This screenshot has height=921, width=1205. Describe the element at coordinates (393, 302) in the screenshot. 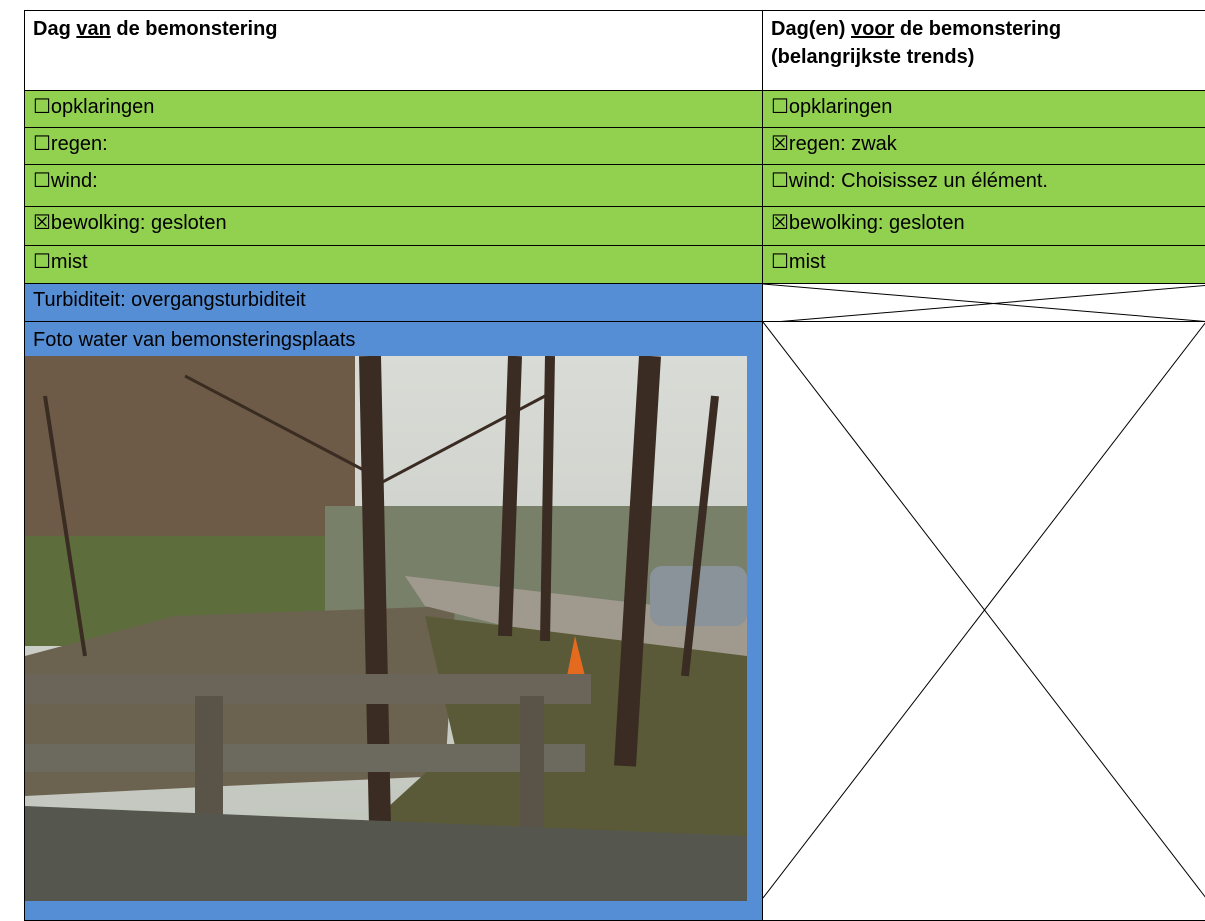

I see `turbidity-cell: Turbiditeit: overgangsturbiditeit` at that location.